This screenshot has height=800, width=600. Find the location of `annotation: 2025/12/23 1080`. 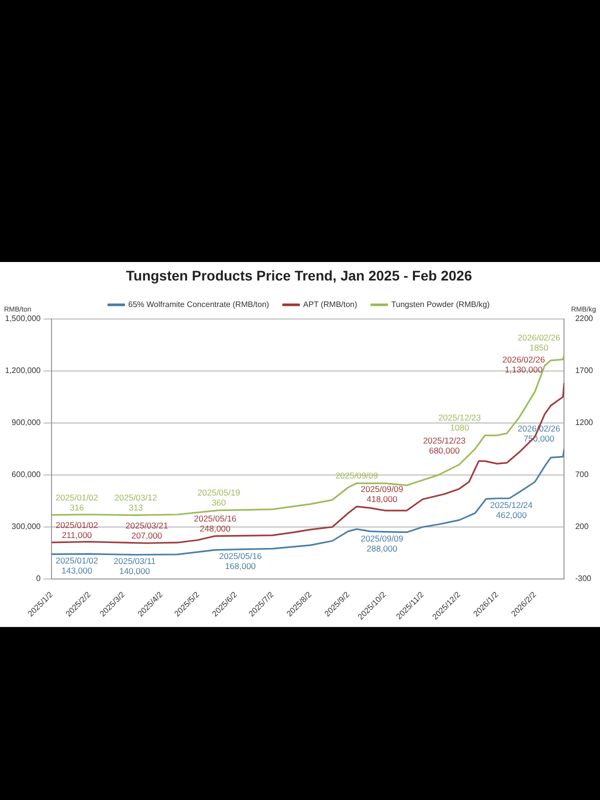

annotation: 2025/12/23 1080 is located at coordinates (460, 422).